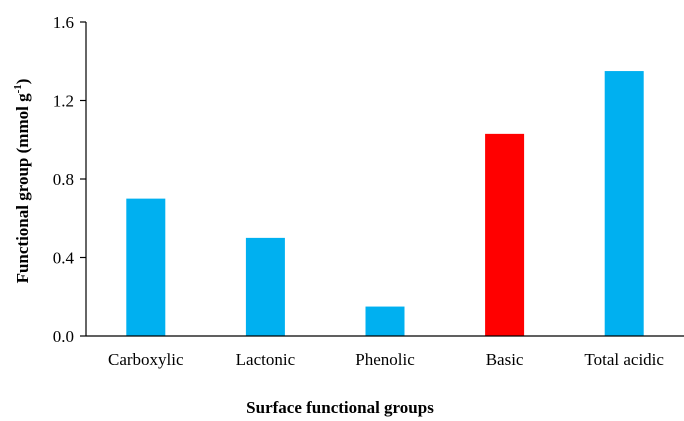  Describe the element at coordinates (63, 336) in the screenshot. I see `y-tick-label: 0.0` at that location.